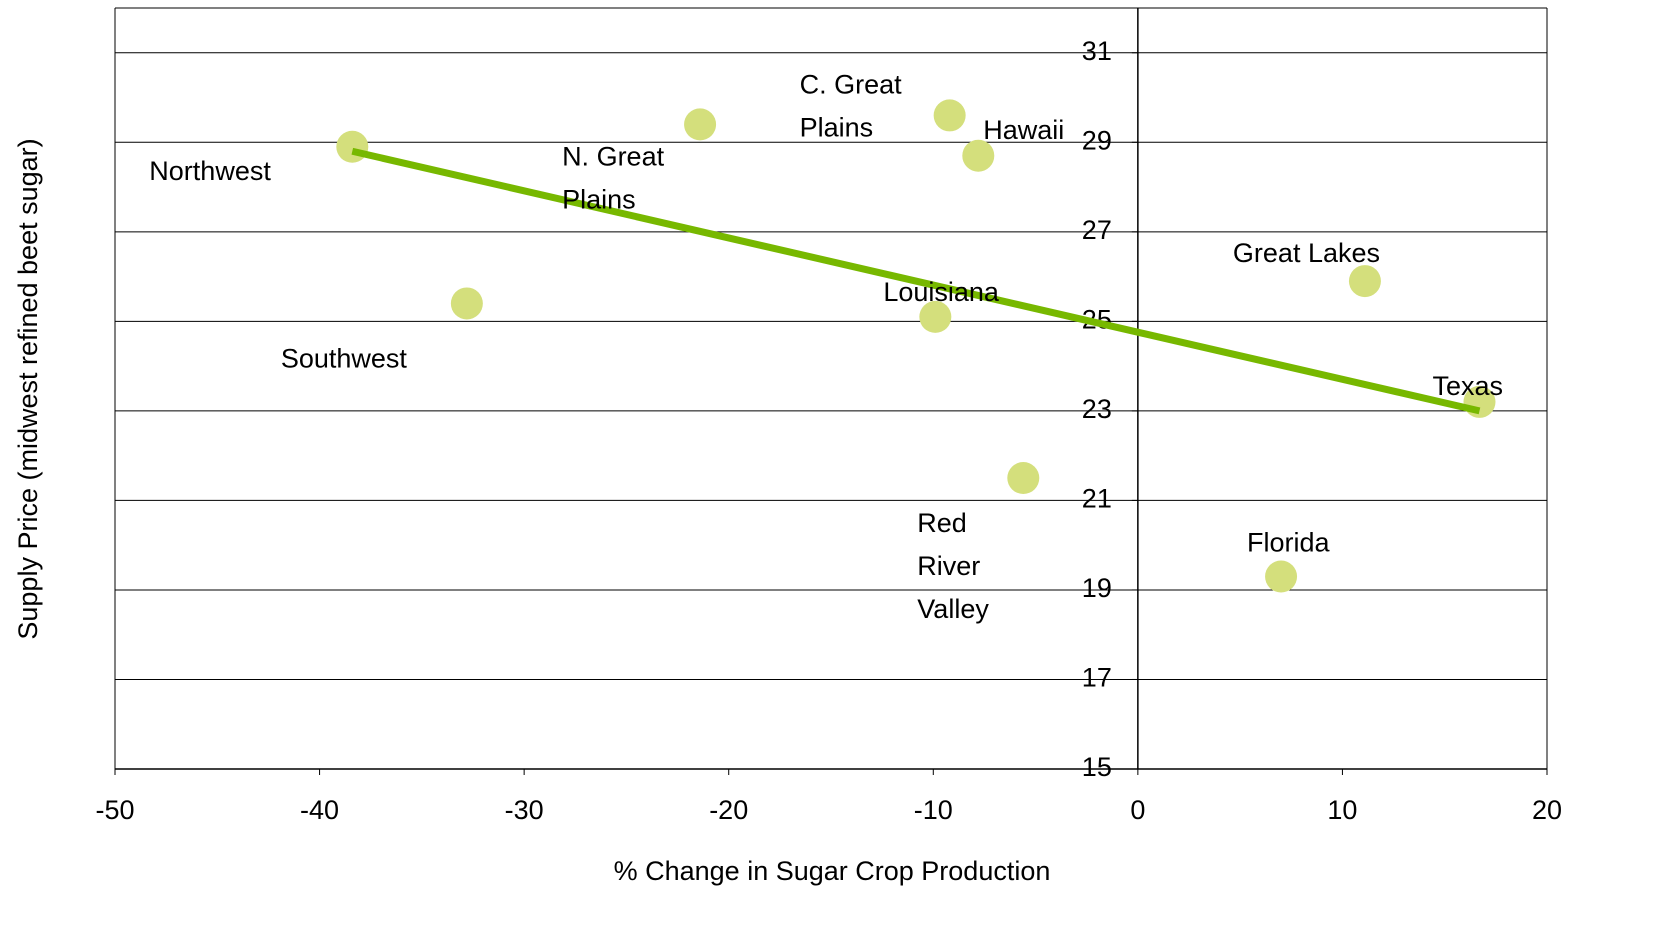  Describe the element at coordinates (933, 810) in the screenshot. I see `x-tick-label: -10` at that location.